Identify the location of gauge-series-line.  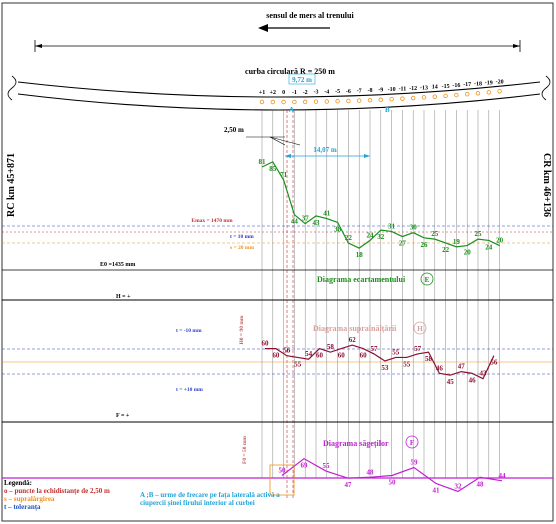
(380, 205).